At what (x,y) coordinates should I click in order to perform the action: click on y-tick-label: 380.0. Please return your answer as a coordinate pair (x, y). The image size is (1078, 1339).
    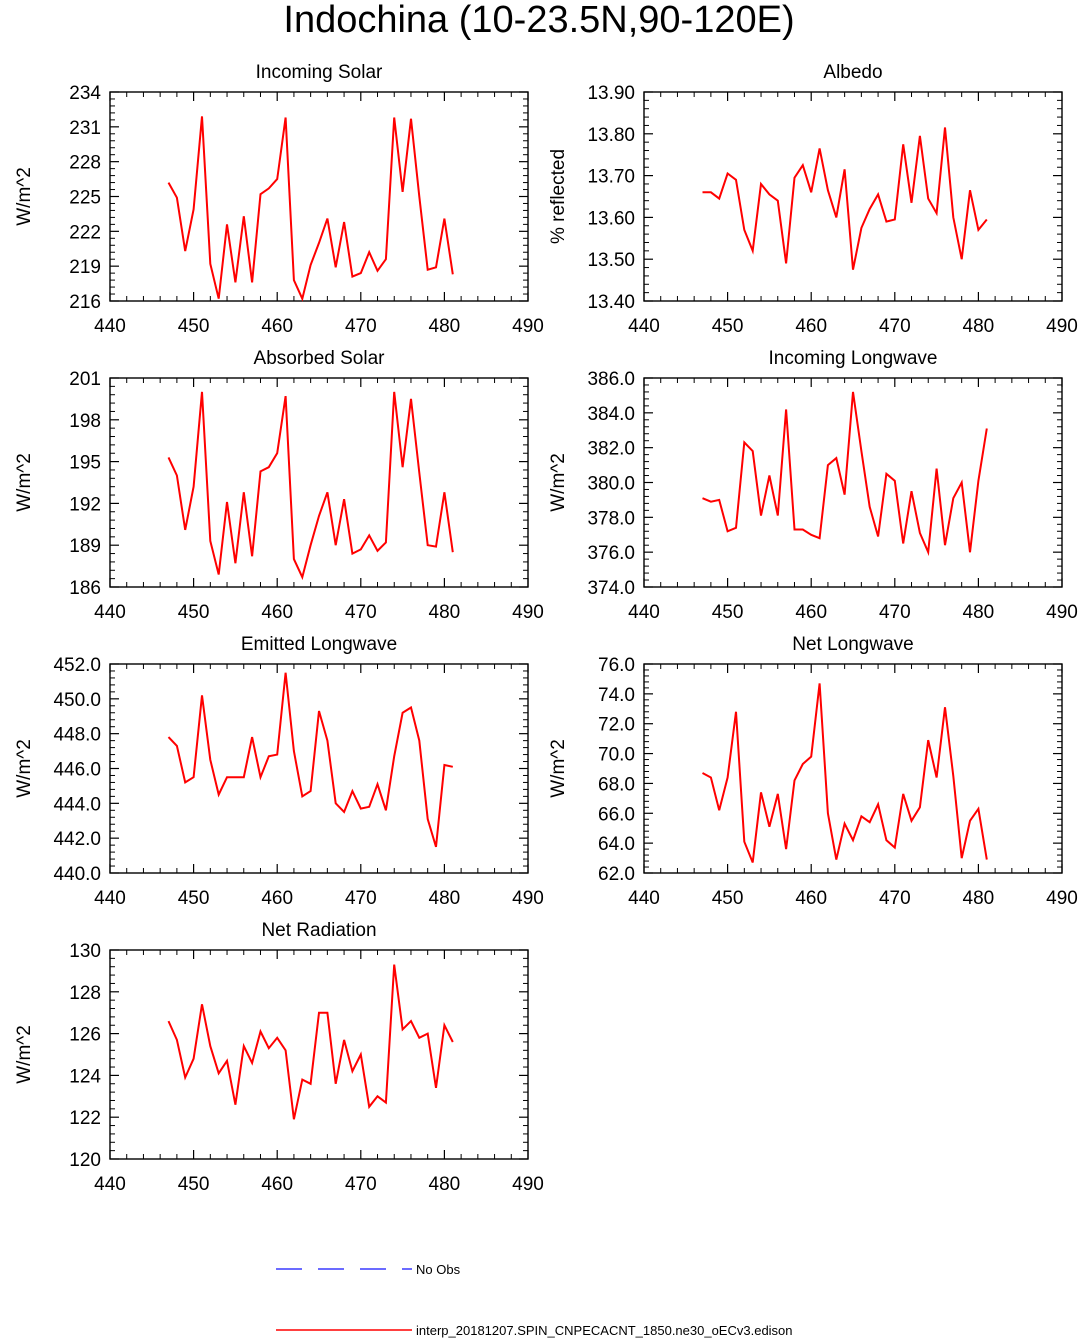
    Looking at the image, I should click on (611, 484).